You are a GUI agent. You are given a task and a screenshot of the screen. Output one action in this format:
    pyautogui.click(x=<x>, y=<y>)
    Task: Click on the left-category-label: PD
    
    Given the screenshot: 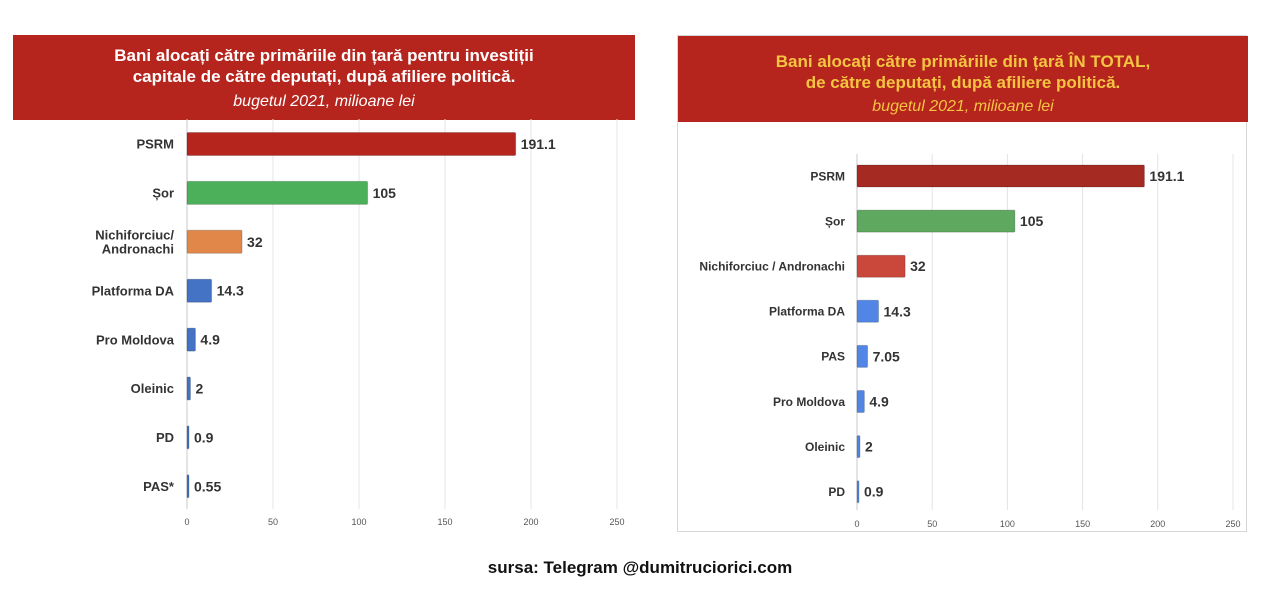 What is the action you would take?
    pyautogui.click(x=165, y=437)
    